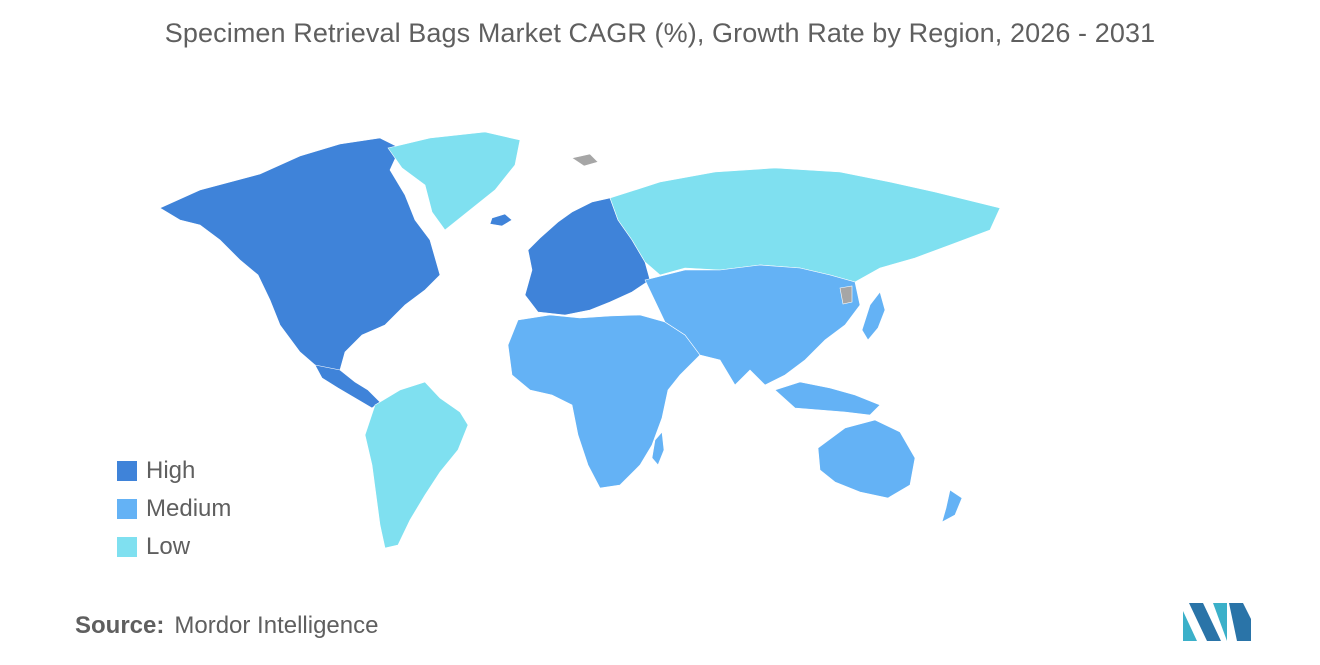 This screenshot has width=1320, height=665. I want to click on legend-item-high: High, so click(174, 471).